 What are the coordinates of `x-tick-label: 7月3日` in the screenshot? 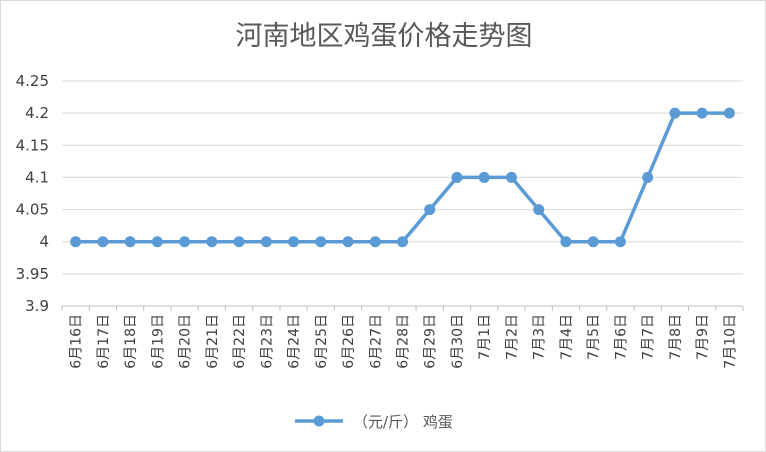 It's located at (540, 337).